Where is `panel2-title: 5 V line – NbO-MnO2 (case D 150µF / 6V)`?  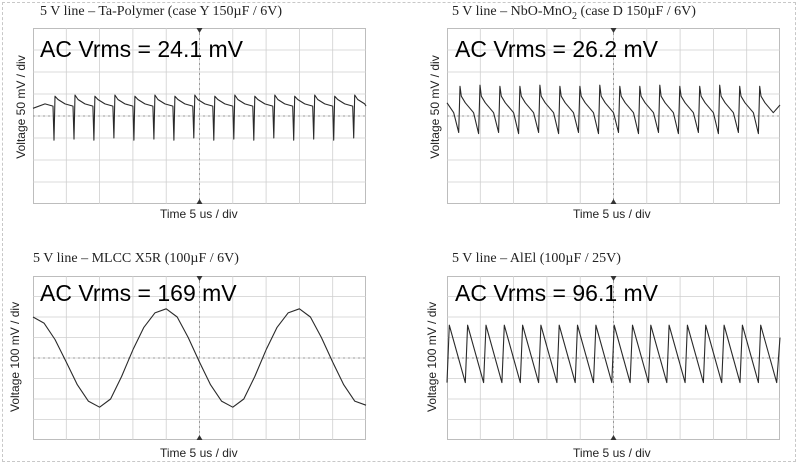 panel2-title: 5 V line – NbO-MnO2 (case D 150µF / 6V) is located at coordinates (574, 13).